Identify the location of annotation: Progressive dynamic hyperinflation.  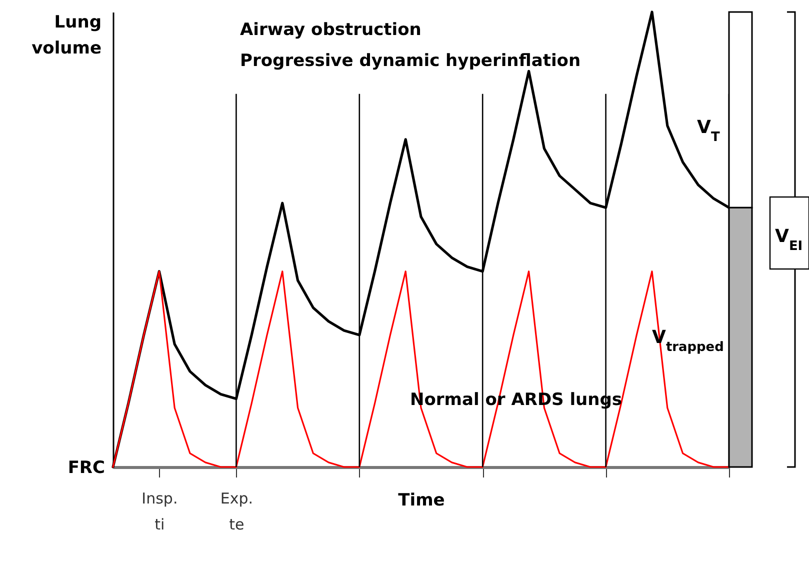
(410, 61).